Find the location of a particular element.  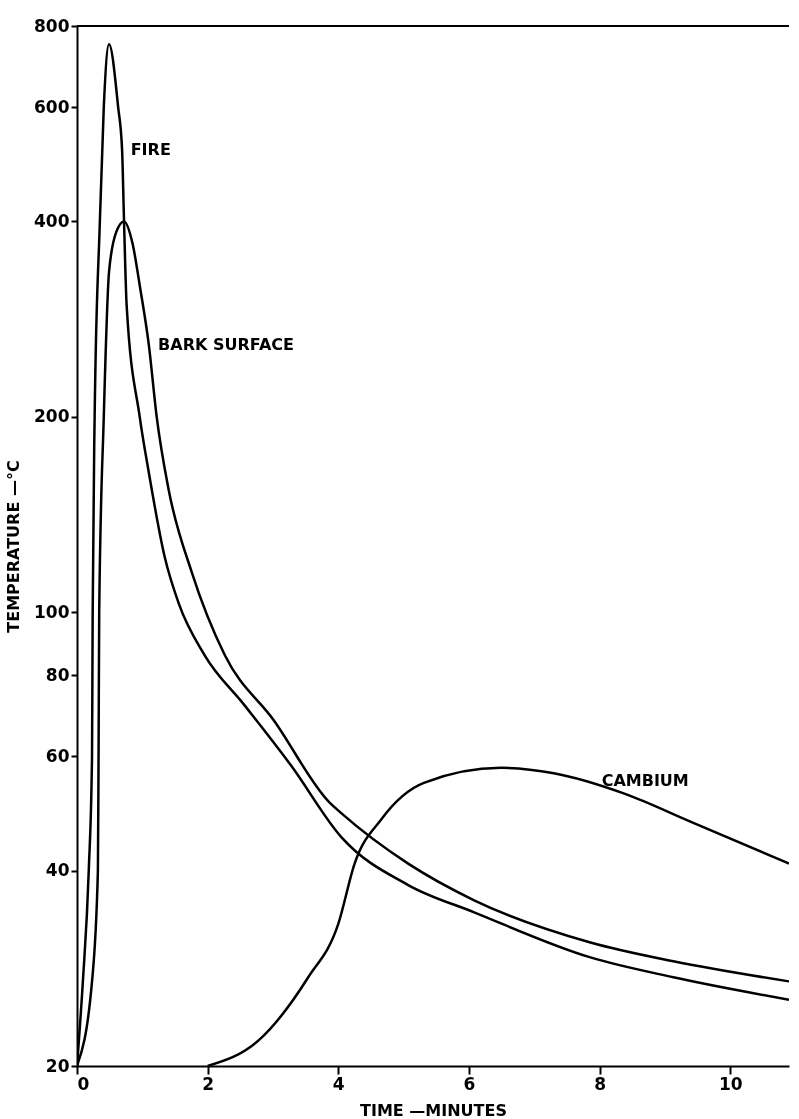

annotation: CAMBIUM is located at coordinates (645, 780).